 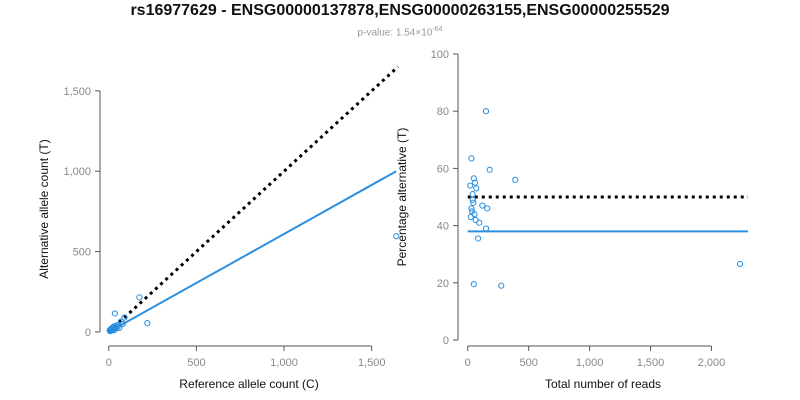 I want to click on x-axis-title: Total number of reads, so click(x=603, y=384).